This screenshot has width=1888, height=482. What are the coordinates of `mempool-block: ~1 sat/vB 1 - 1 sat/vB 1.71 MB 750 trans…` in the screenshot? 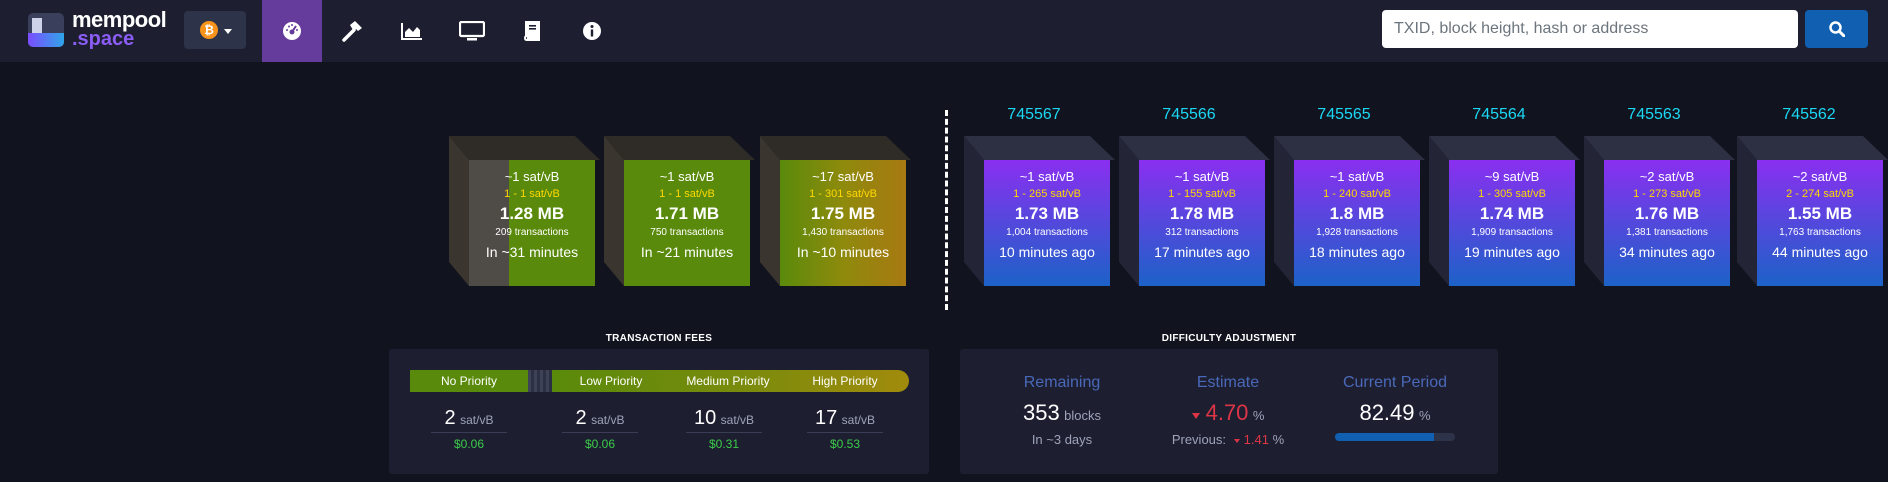 It's located at (679, 211).